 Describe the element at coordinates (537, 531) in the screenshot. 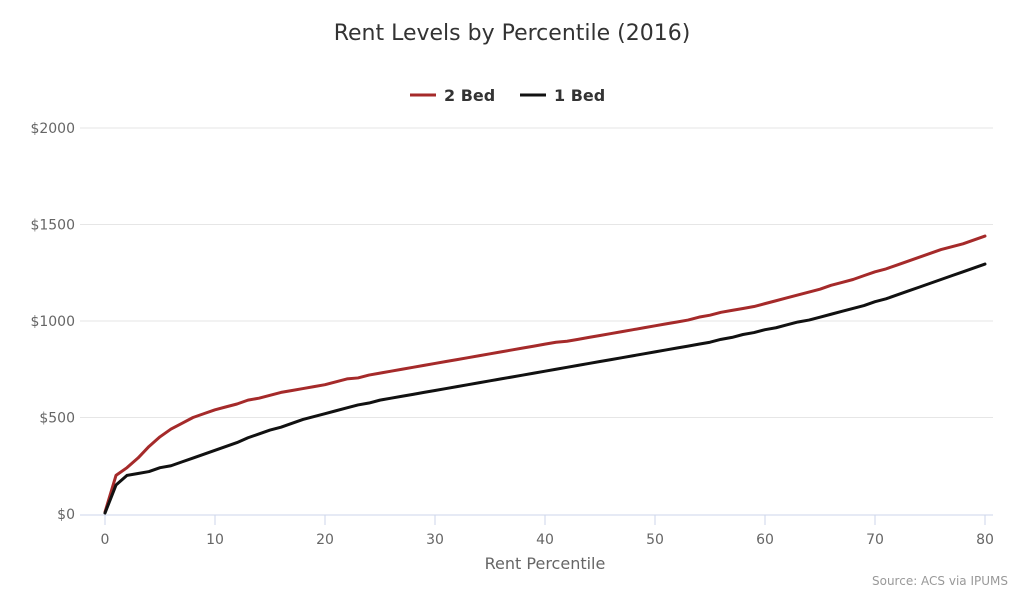

I see `x-axis: 0 10 20 30 40 50 60 70 80` at that location.